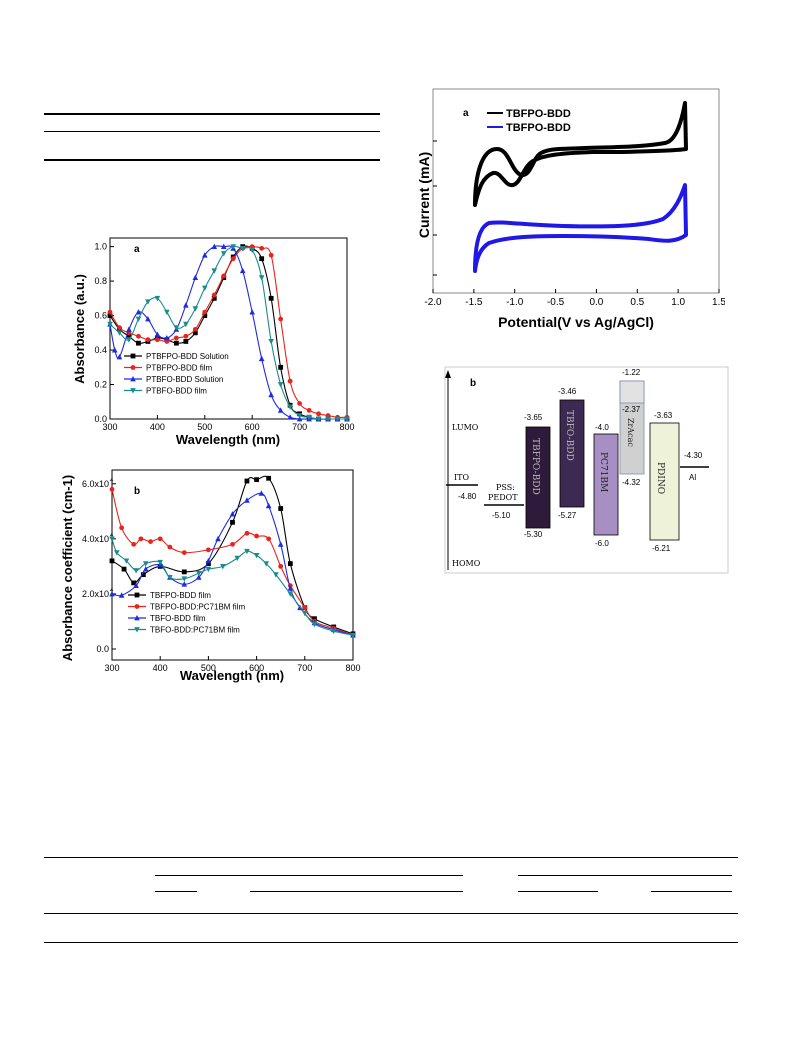  Describe the element at coordinates (137, 491) in the screenshot. I see `panel-label: b` at that location.